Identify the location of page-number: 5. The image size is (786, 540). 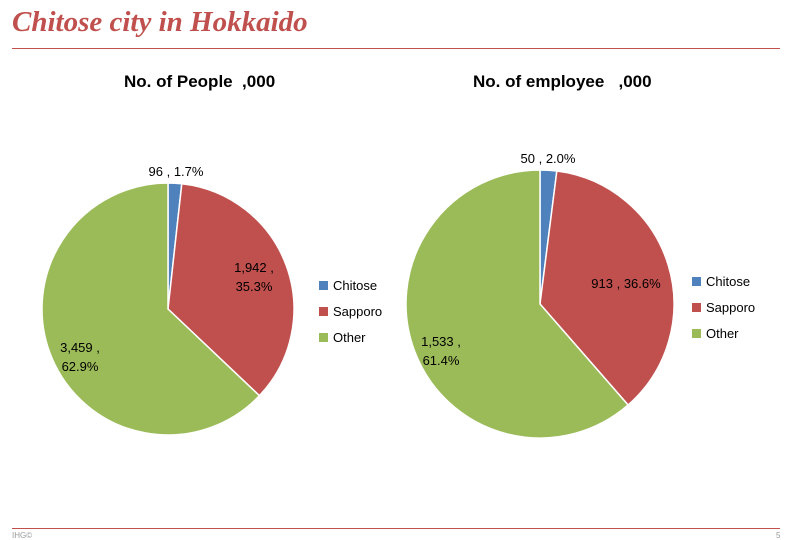
(778, 535).